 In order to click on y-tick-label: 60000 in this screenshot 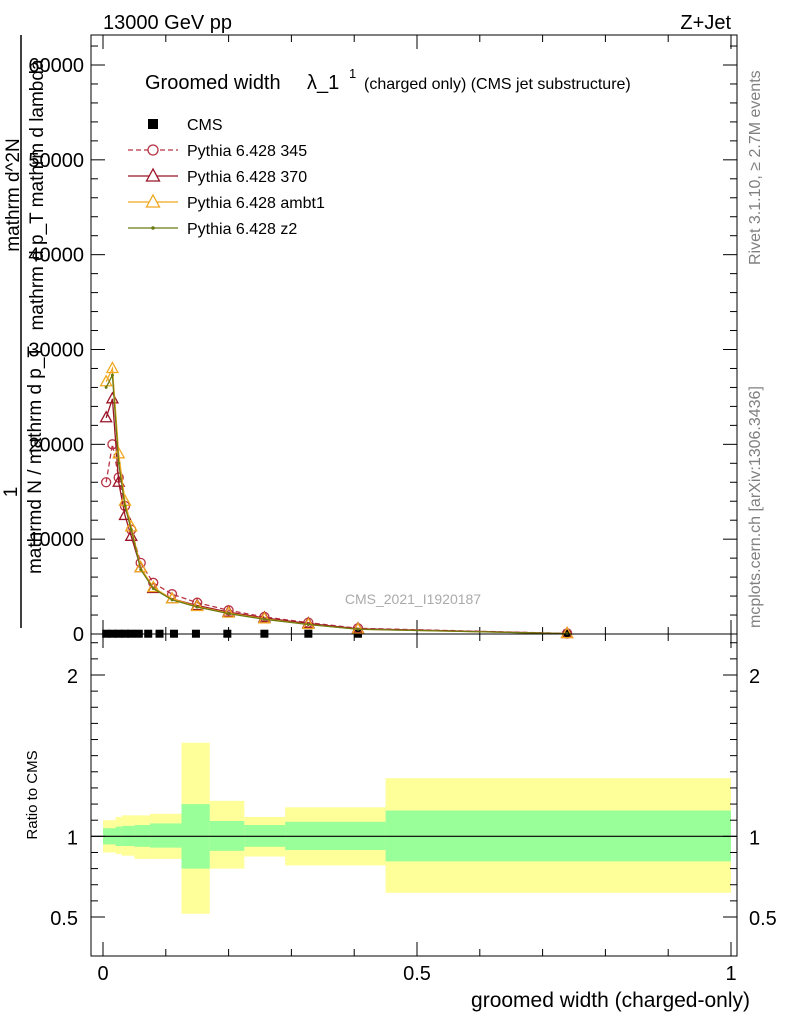, I will do `click(56, 66)`.